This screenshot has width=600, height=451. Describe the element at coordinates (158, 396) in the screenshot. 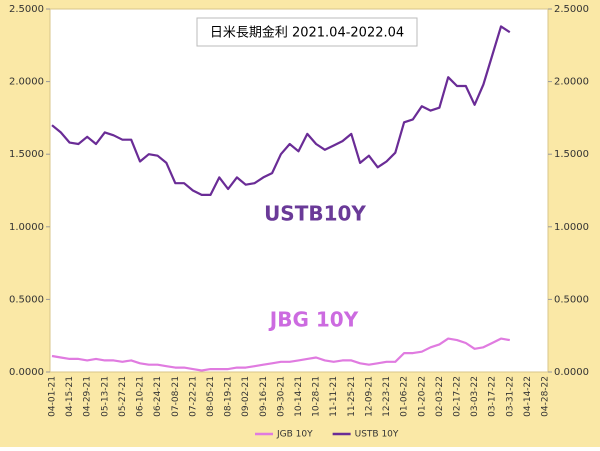

I see `x-tick-label: 06-24-21` at that location.